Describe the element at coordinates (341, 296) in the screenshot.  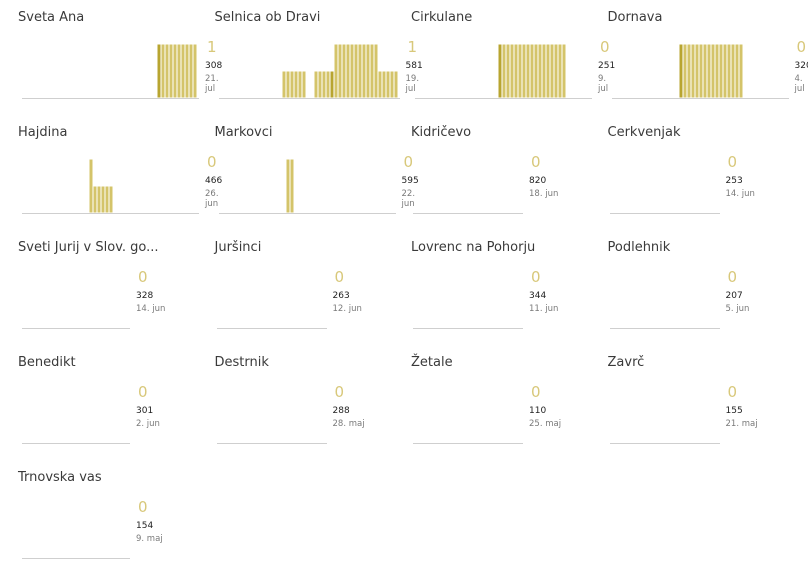
I see `total-cases: 263` at that location.